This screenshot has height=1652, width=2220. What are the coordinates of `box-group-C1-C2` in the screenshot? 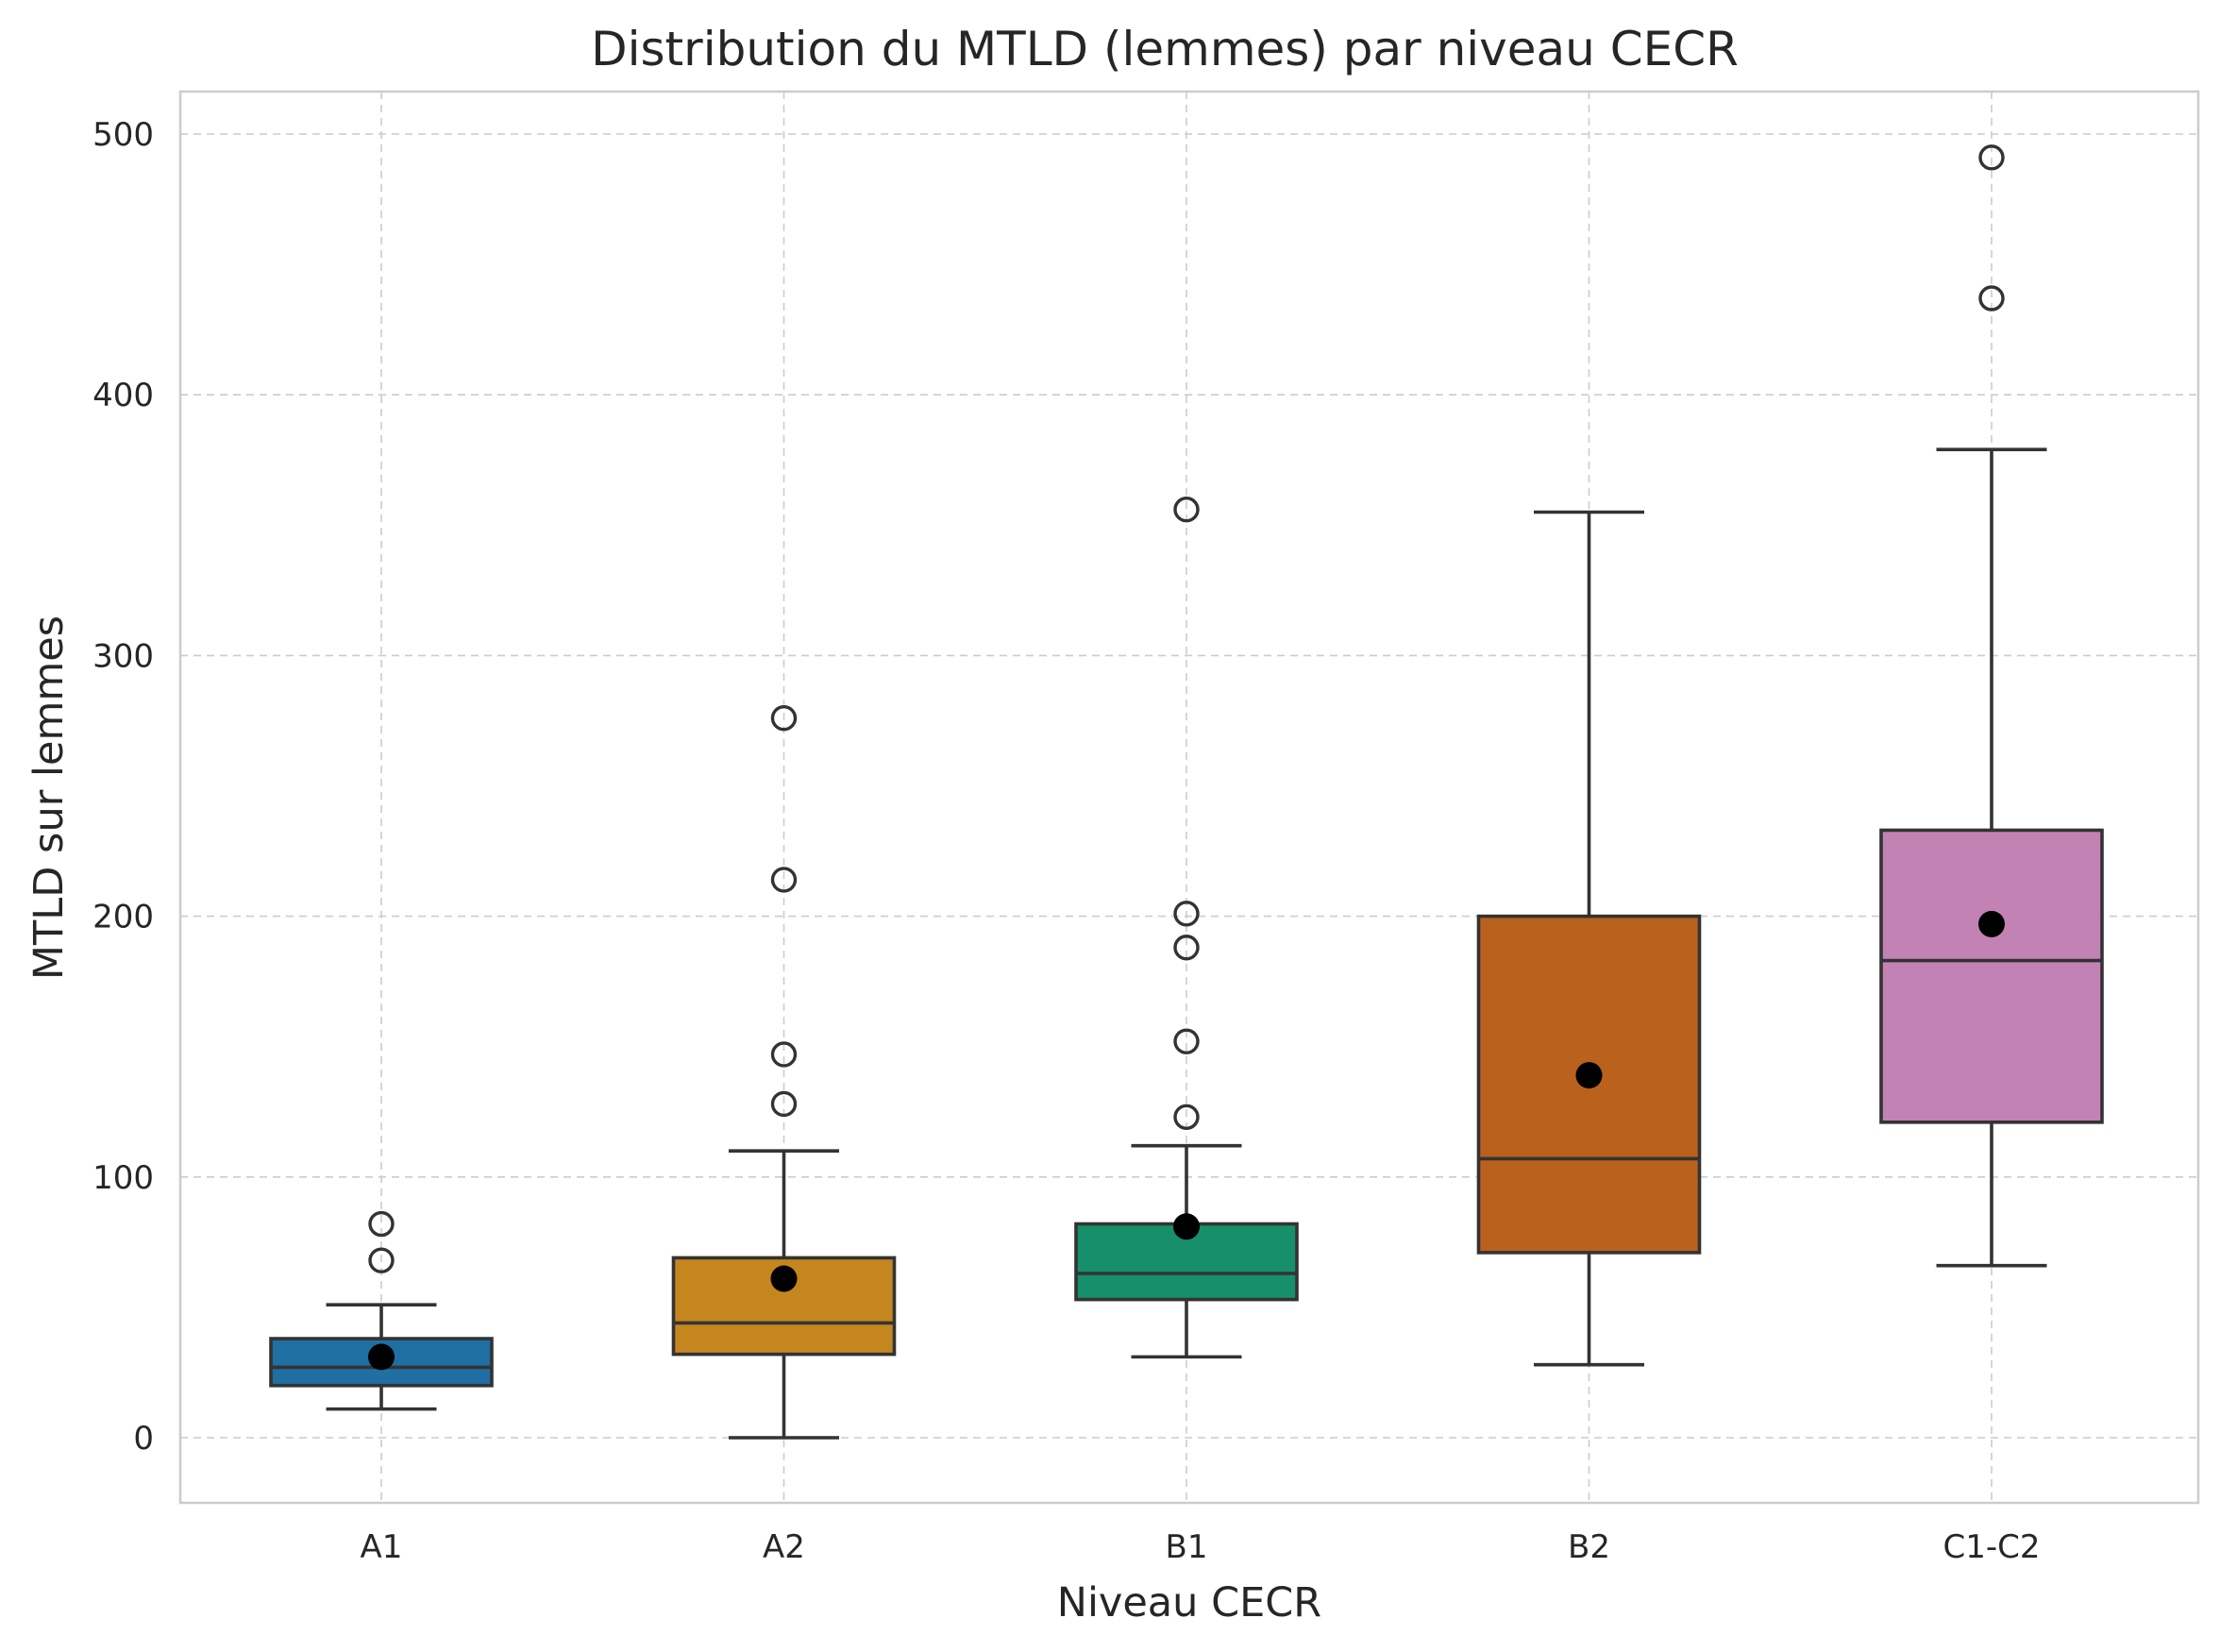 It's located at (1991, 706).